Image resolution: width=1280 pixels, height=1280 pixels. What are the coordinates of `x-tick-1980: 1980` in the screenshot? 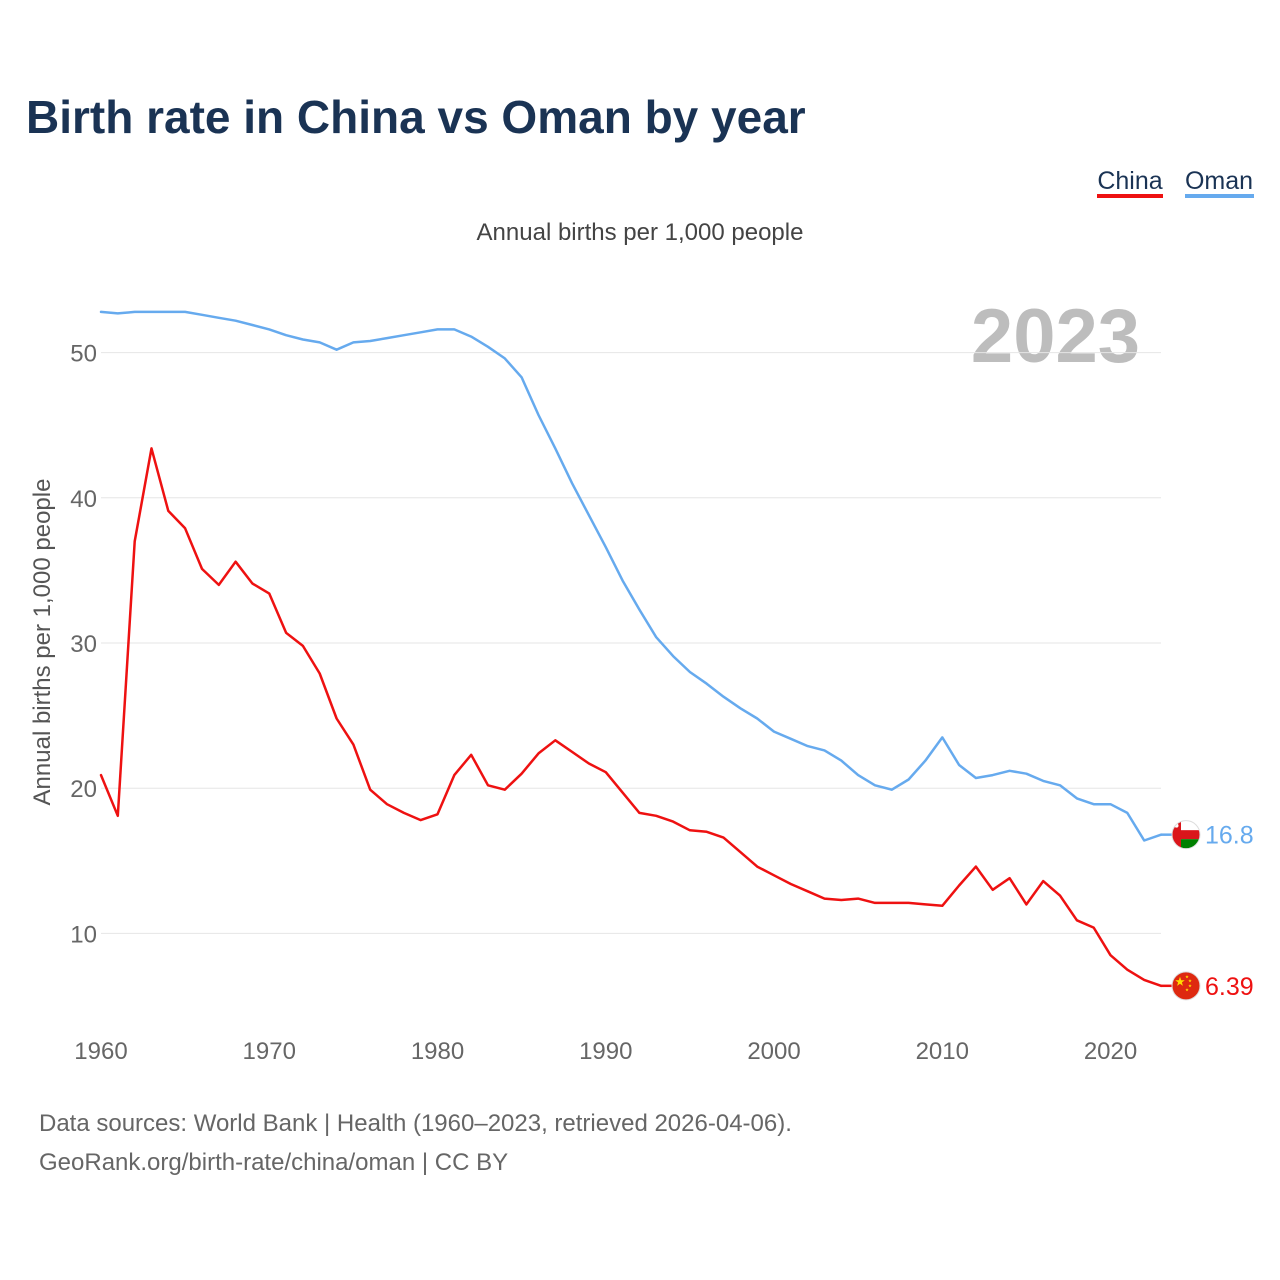 It's located at (437, 1051).